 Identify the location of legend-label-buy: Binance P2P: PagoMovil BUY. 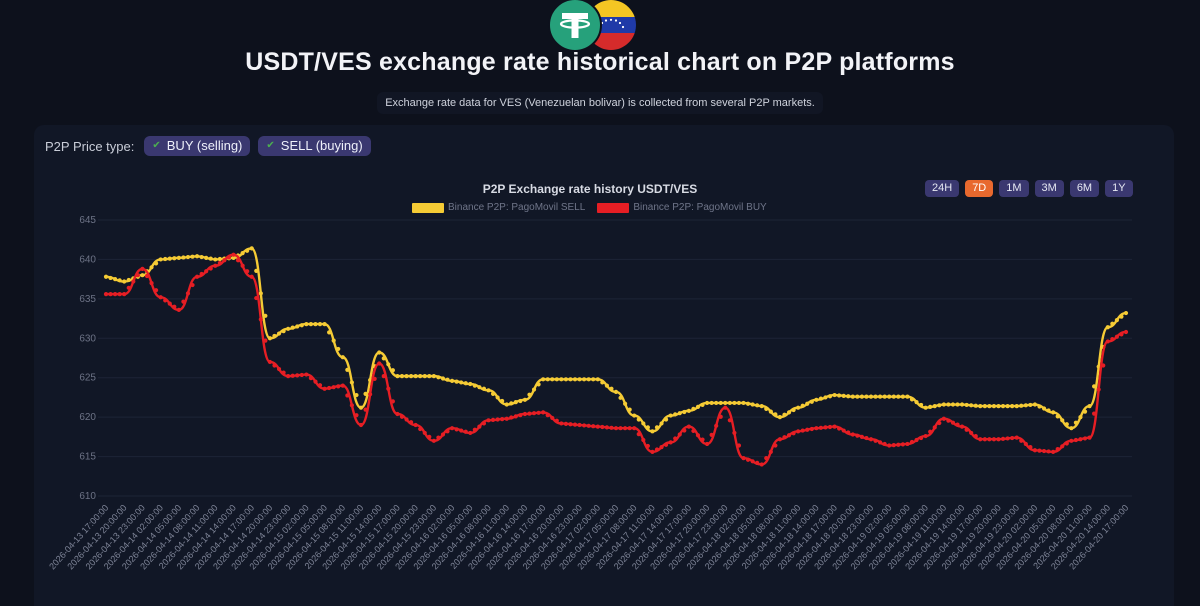
(700, 207).